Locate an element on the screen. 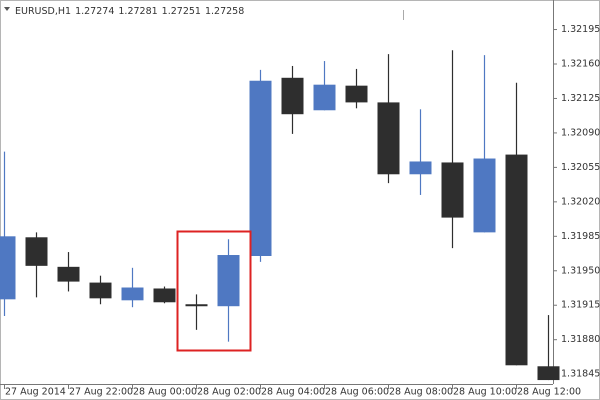 The image size is (600, 400). x-tick-label: 28 Aug 06:00 is located at coordinates (357, 392).